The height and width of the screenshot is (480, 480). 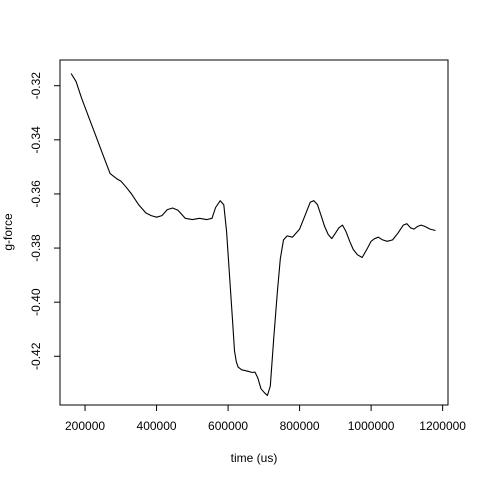 What do you see at coordinates (228, 426) in the screenshot?
I see `x-tick-label: 600000` at bounding box center [228, 426].